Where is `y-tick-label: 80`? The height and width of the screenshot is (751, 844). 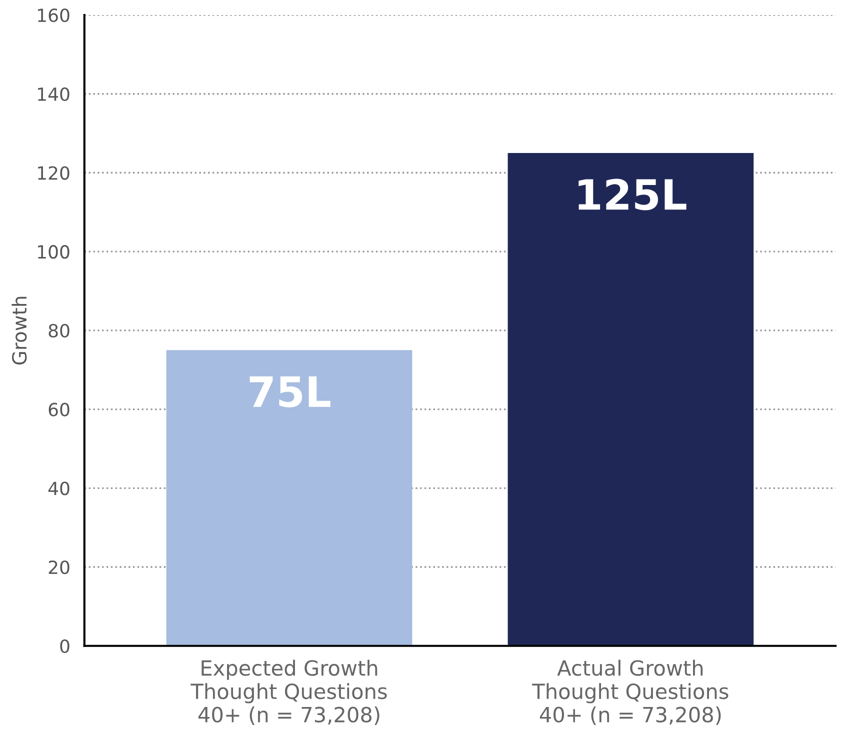 y-tick-label: 80 is located at coordinates (59, 331).